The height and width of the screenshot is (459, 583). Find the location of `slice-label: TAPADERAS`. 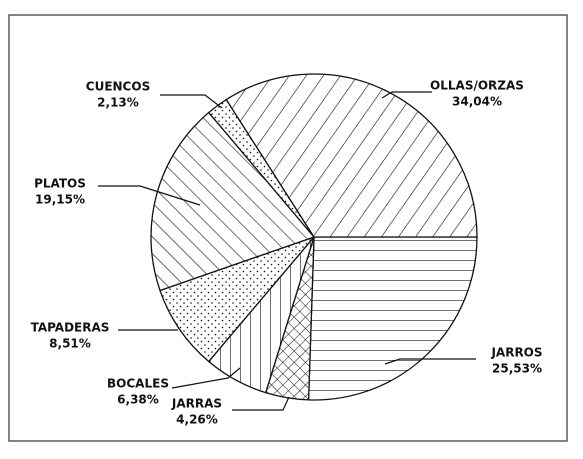

slice-label: TAPADERAS is located at coordinates (70, 328).